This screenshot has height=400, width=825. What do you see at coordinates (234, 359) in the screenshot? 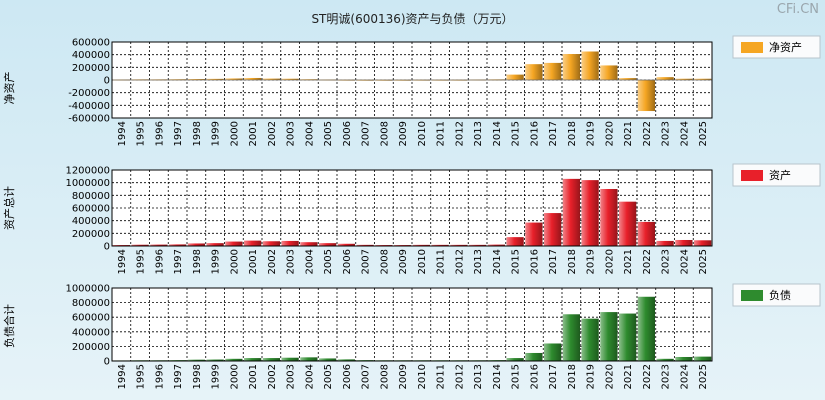
I see `bar-2000` at bounding box center [234, 359].